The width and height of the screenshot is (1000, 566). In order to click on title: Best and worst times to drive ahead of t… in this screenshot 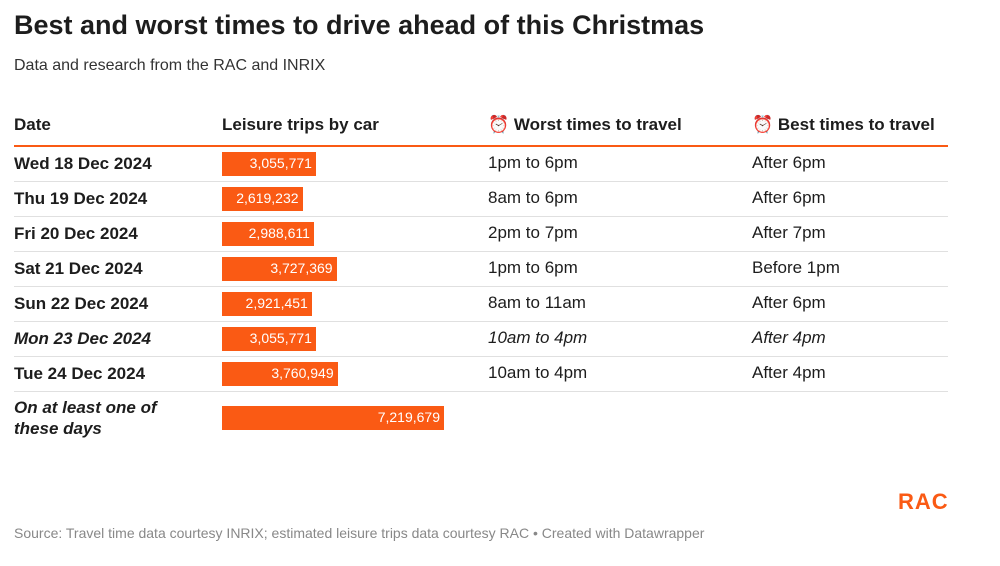, I will do `click(359, 25)`.